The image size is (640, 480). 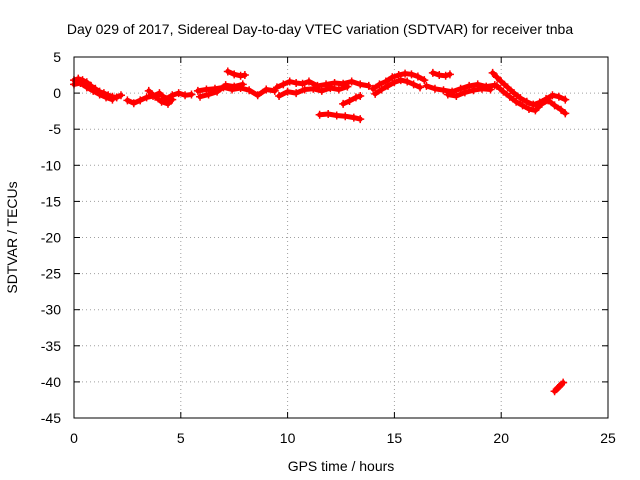 What do you see at coordinates (51, 310) in the screenshot?
I see `y-tick-label: -30` at bounding box center [51, 310].